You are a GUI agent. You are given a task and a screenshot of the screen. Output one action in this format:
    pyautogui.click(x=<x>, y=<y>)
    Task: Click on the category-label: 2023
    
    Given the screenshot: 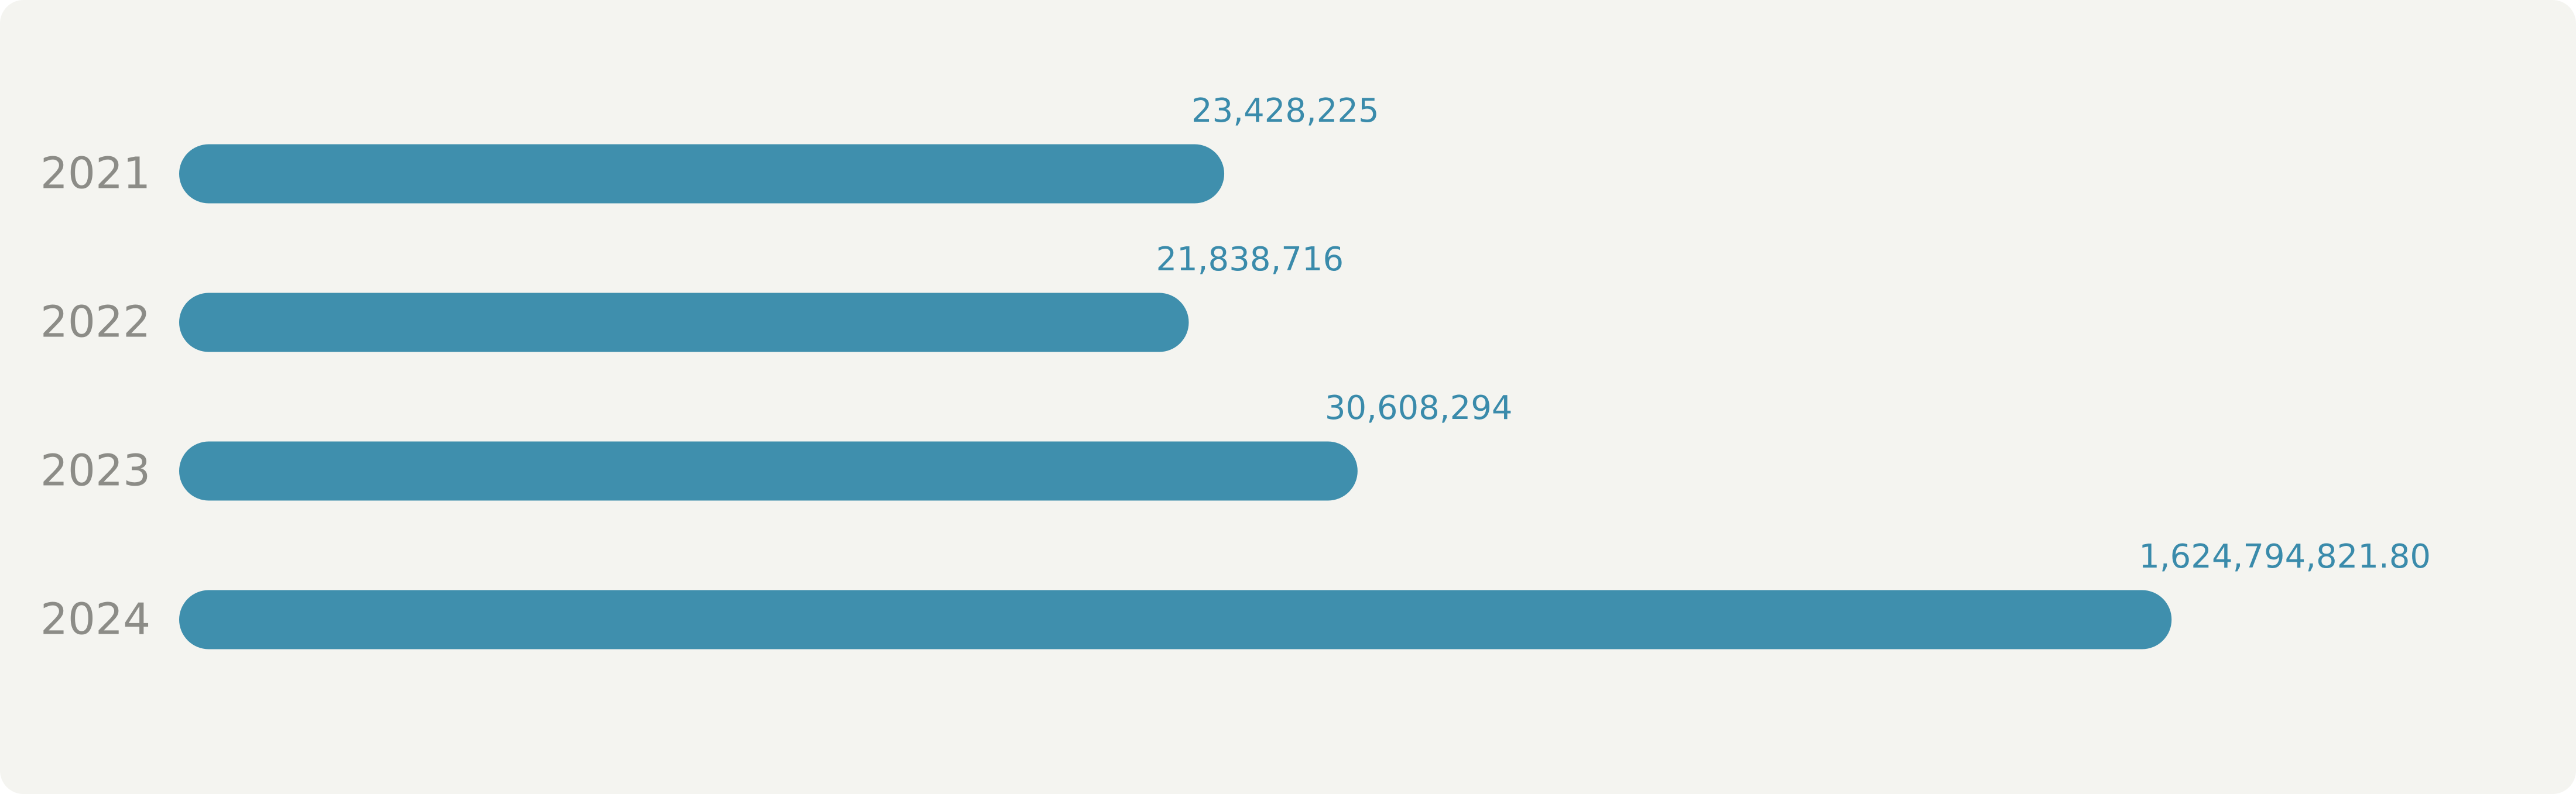 What is the action you would take?
    pyautogui.click(x=95, y=471)
    